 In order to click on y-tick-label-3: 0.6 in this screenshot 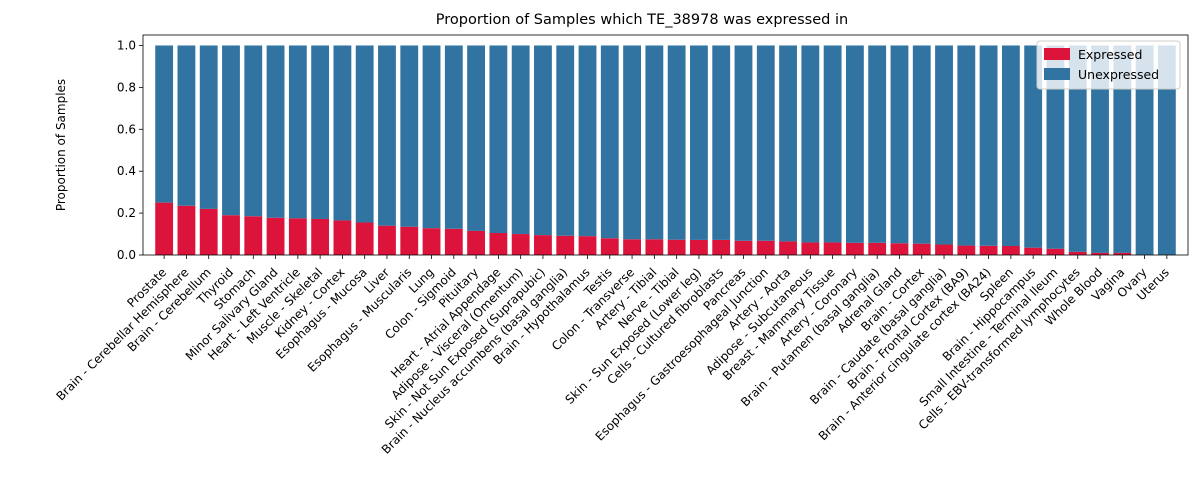, I will do `click(126, 129)`.